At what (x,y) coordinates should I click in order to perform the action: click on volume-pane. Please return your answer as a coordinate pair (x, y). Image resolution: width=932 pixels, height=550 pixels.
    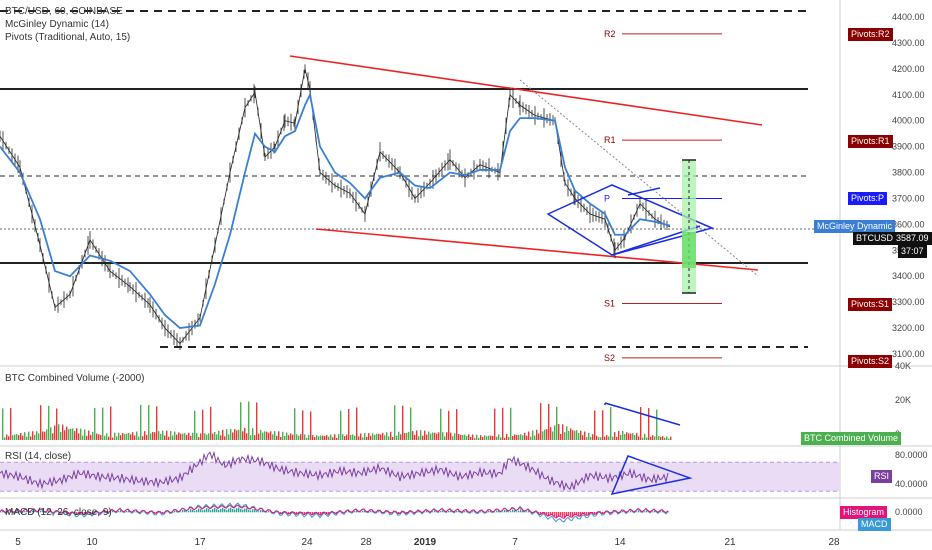
    Looking at the image, I should click on (341, 420).